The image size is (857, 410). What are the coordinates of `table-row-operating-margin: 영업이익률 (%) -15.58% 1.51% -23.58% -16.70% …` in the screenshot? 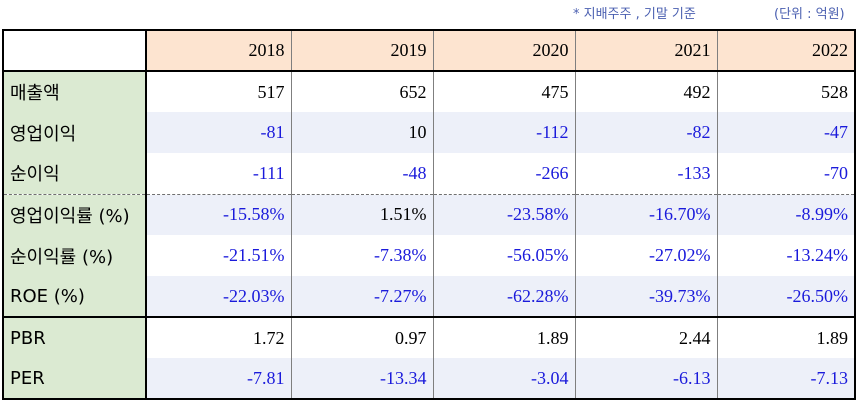 It's located at (428, 214).